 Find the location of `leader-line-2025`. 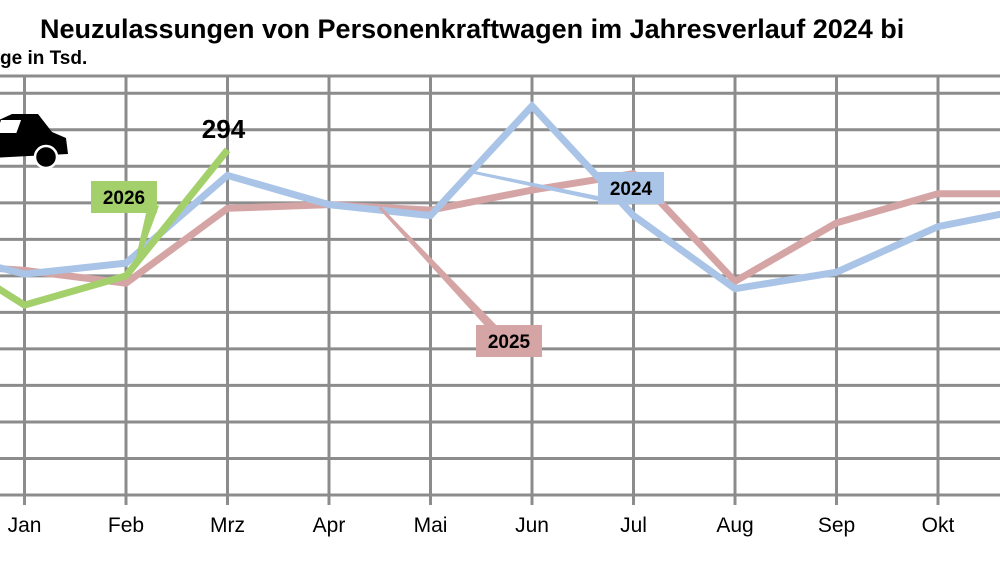

leader-line-2025 is located at coordinates (440, 268).